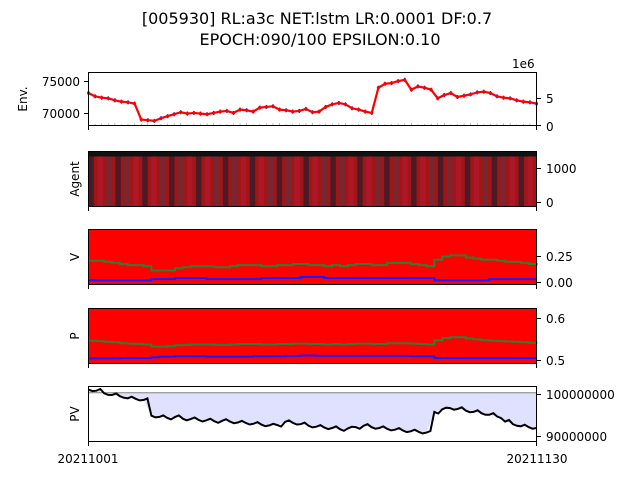 Image resolution: width=640 pixels, height=484 pixels. Describe the element at coordinates (313, 263) in the screenshot. I see `value-series-green` at that location.